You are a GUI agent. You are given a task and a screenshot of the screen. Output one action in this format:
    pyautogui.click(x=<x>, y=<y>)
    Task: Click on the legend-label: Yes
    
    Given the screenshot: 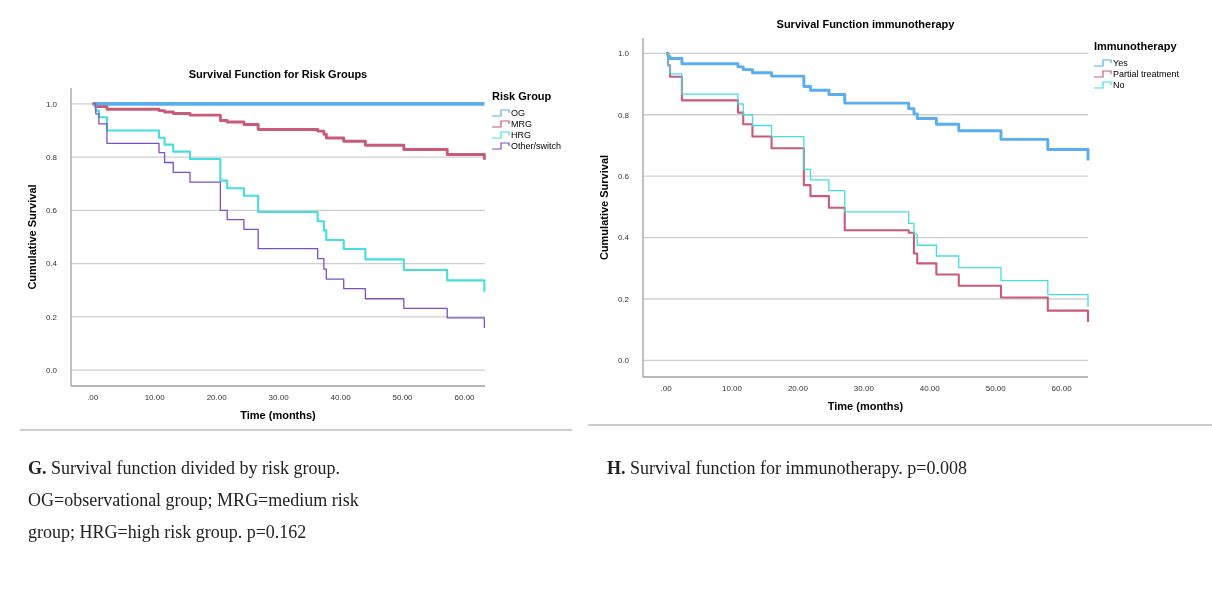 What is the action you would take?
    pyautogui.click(x=1121, y=63)
    